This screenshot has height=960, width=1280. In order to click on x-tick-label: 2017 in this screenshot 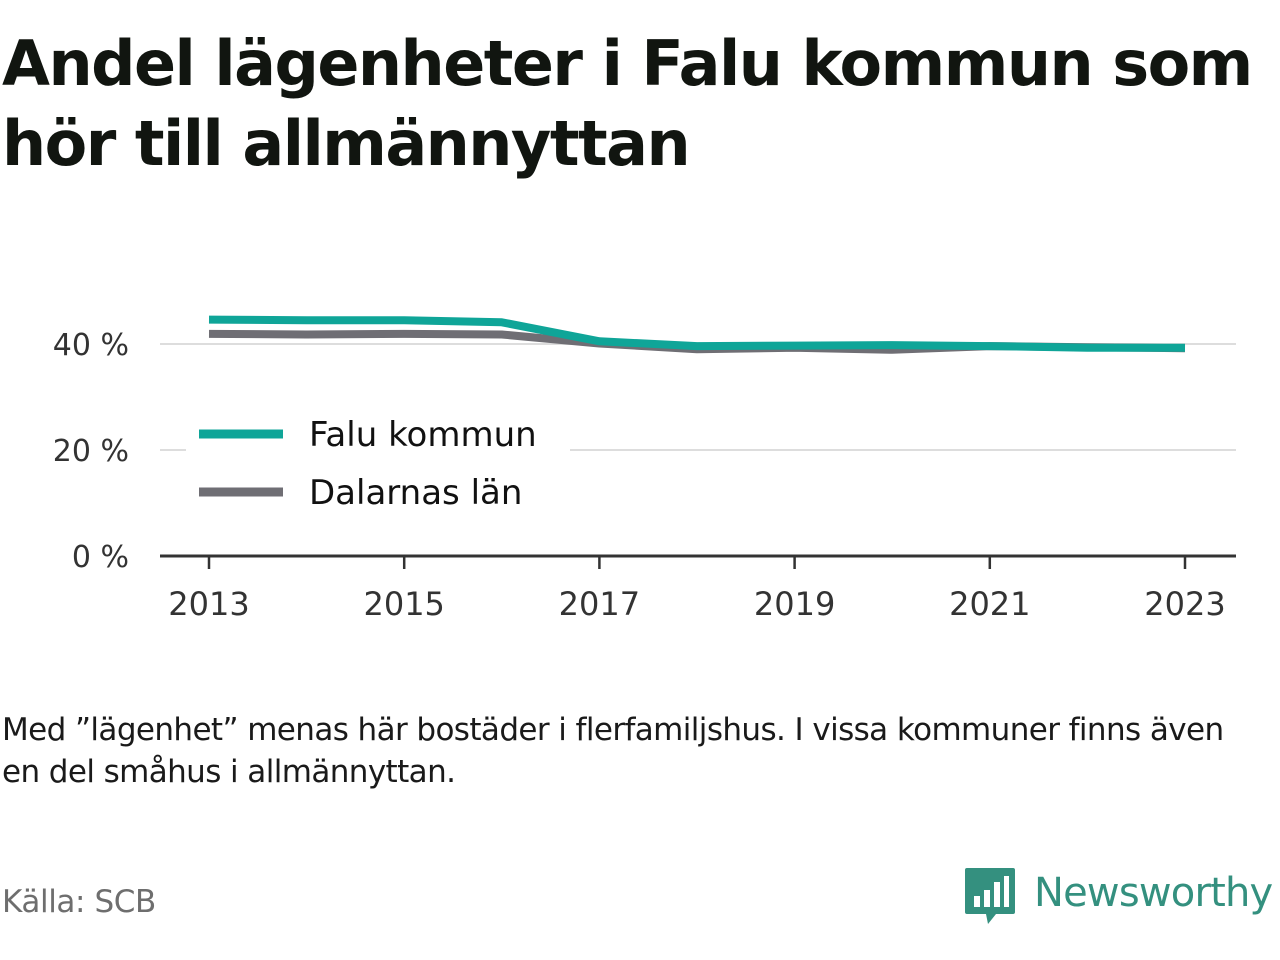, I will do `click(599, 604)`.